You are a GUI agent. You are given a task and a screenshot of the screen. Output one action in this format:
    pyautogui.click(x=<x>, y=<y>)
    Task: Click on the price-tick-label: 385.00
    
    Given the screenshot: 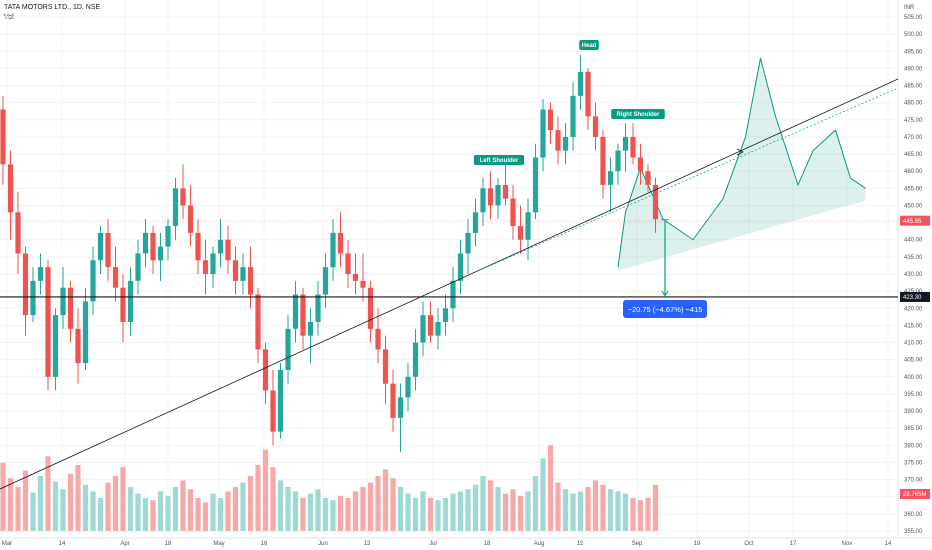 What is the action you would take?
    pyautogui.click(x=913, y=429)
    